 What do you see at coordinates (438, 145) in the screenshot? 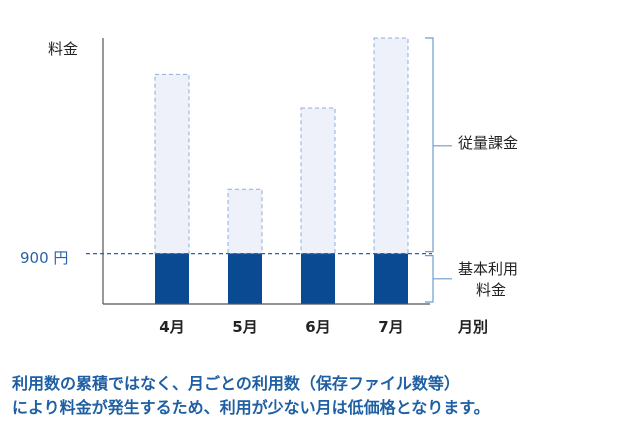
I see `usage-brace` at bounding box center [438, 145].